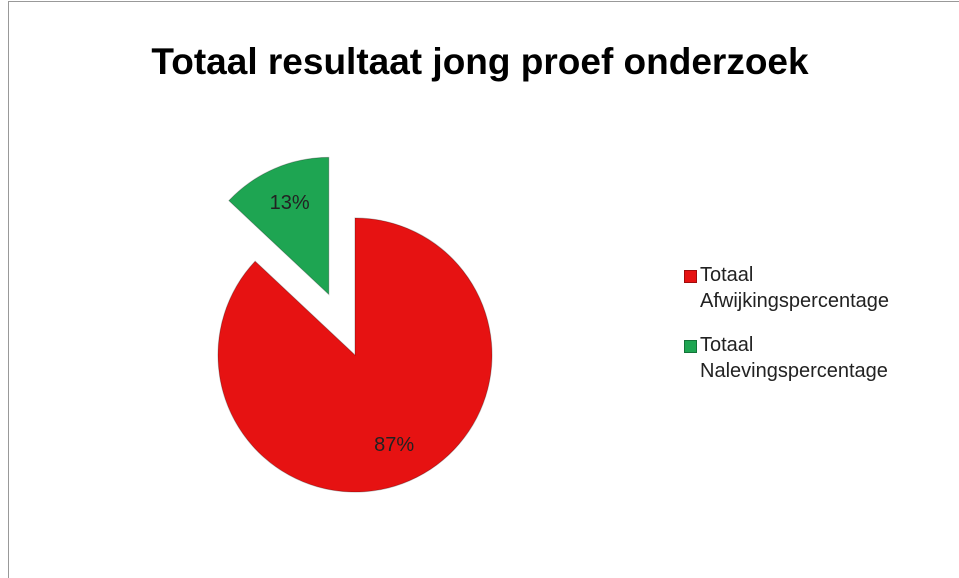  What do you see at coordinates (480, 61) in the screenshot?
I see `chart-title: Totaal resultaat jong proef onderzoek` at bounding box center [480, 61].